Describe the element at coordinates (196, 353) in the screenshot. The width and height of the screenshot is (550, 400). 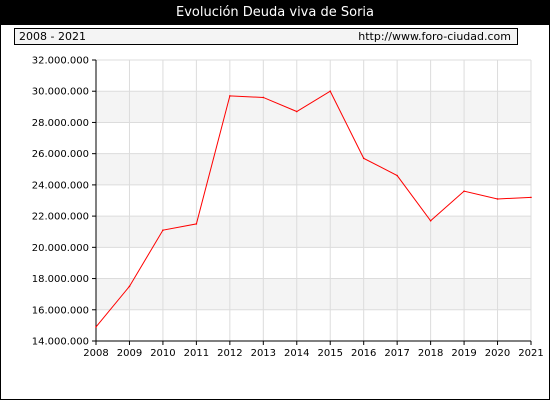
I see `x-tick-label: 2011` at that location.